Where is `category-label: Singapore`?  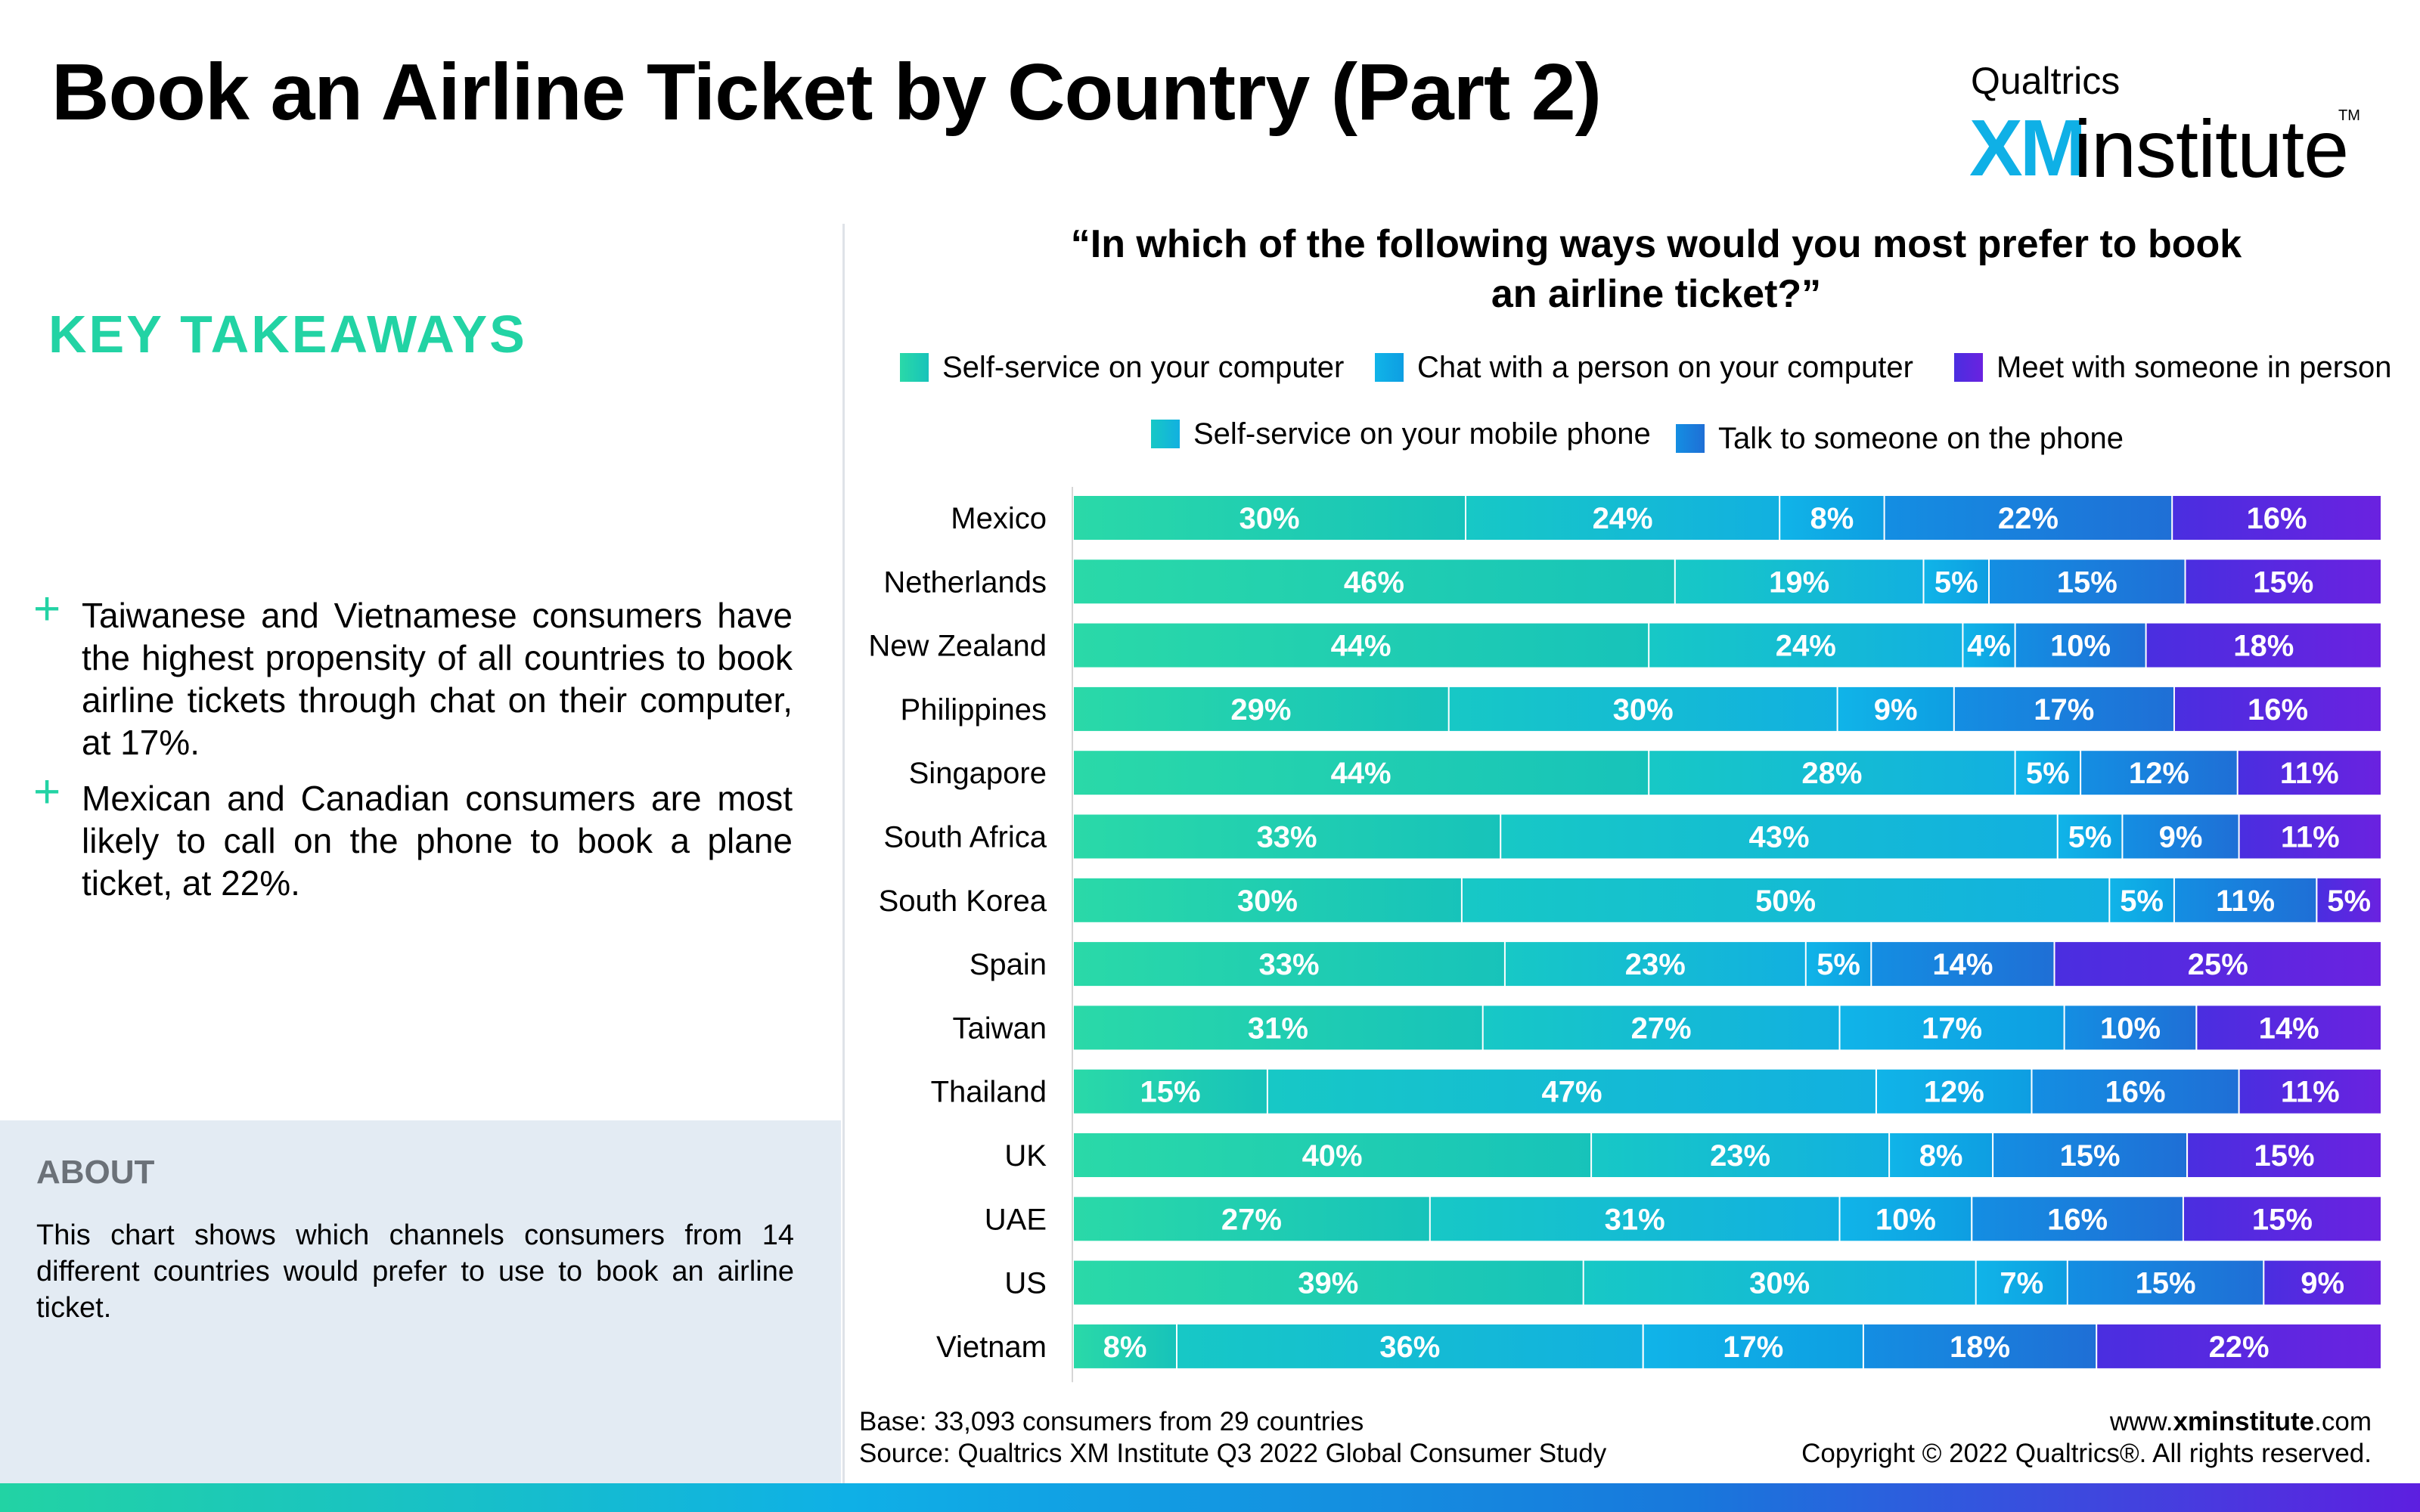 category-label: Singapore is located at coordinates (978, 773).